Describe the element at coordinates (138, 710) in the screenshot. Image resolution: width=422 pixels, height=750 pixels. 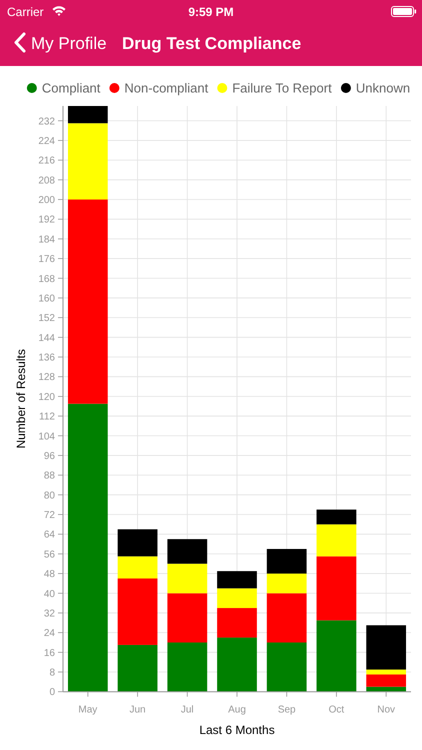
I see `x-tick-label: Jun` at that location.